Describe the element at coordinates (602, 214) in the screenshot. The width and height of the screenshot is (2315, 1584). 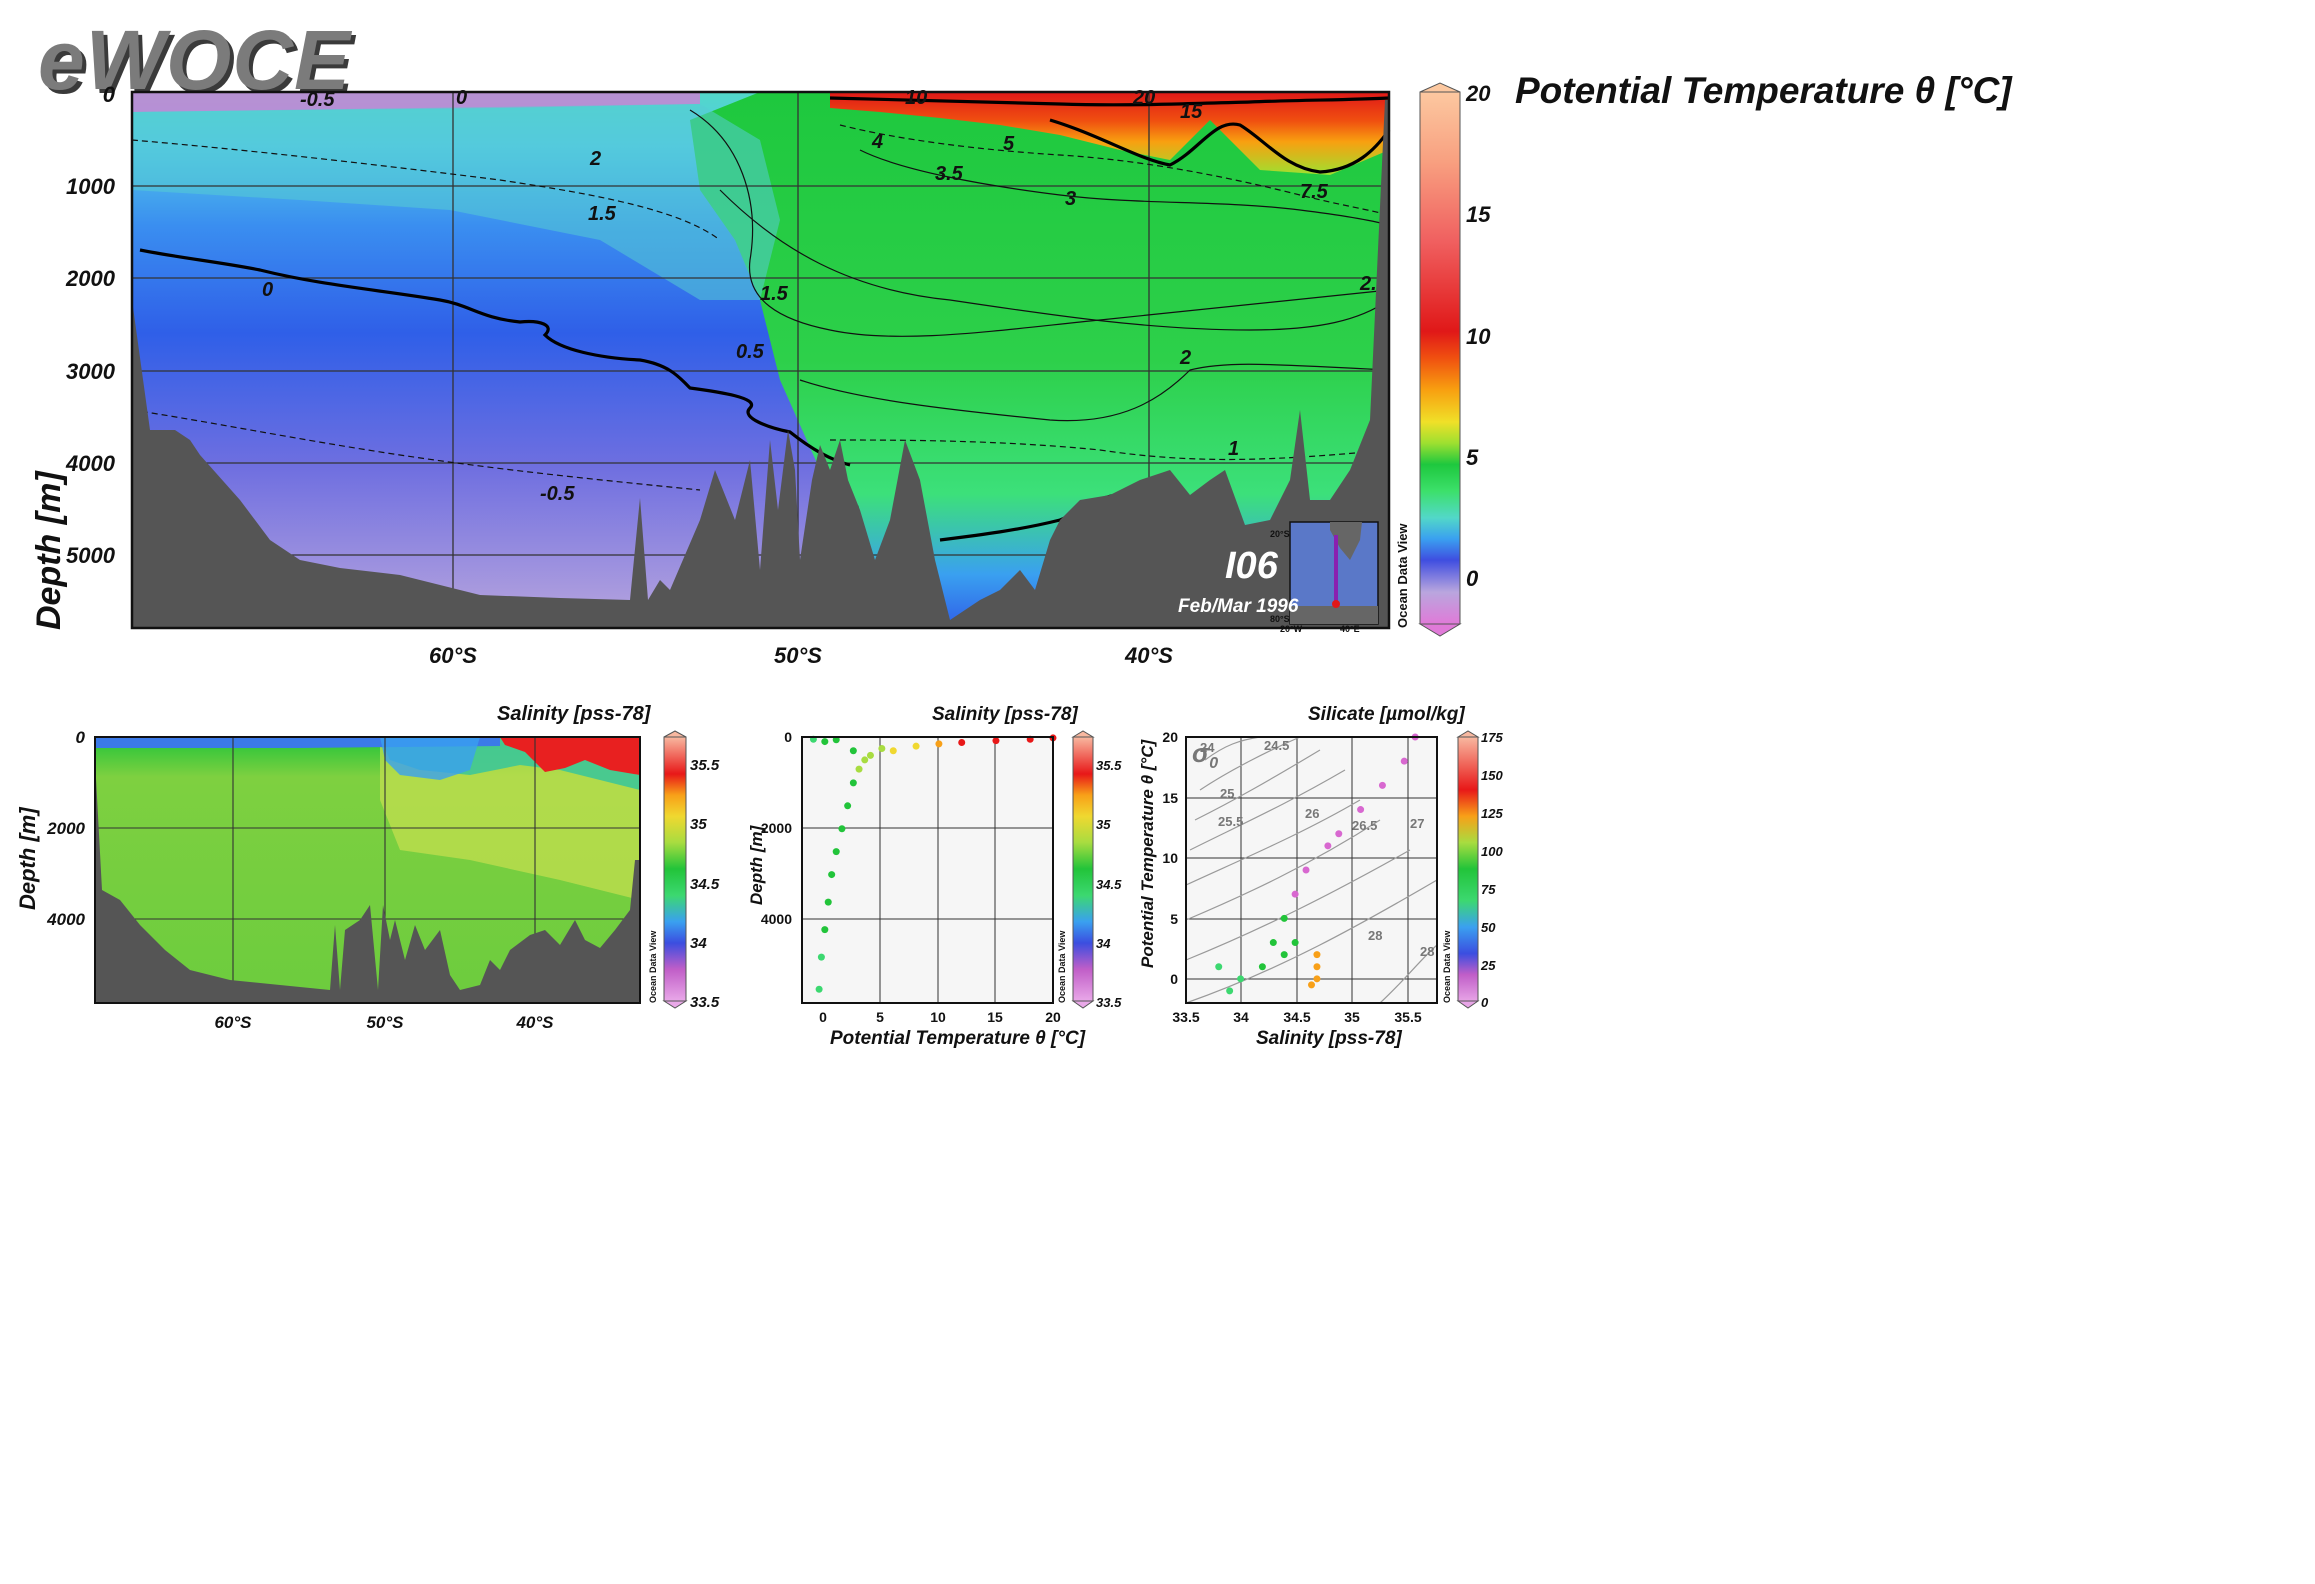
I see `contour-label: 1.5` at that location.